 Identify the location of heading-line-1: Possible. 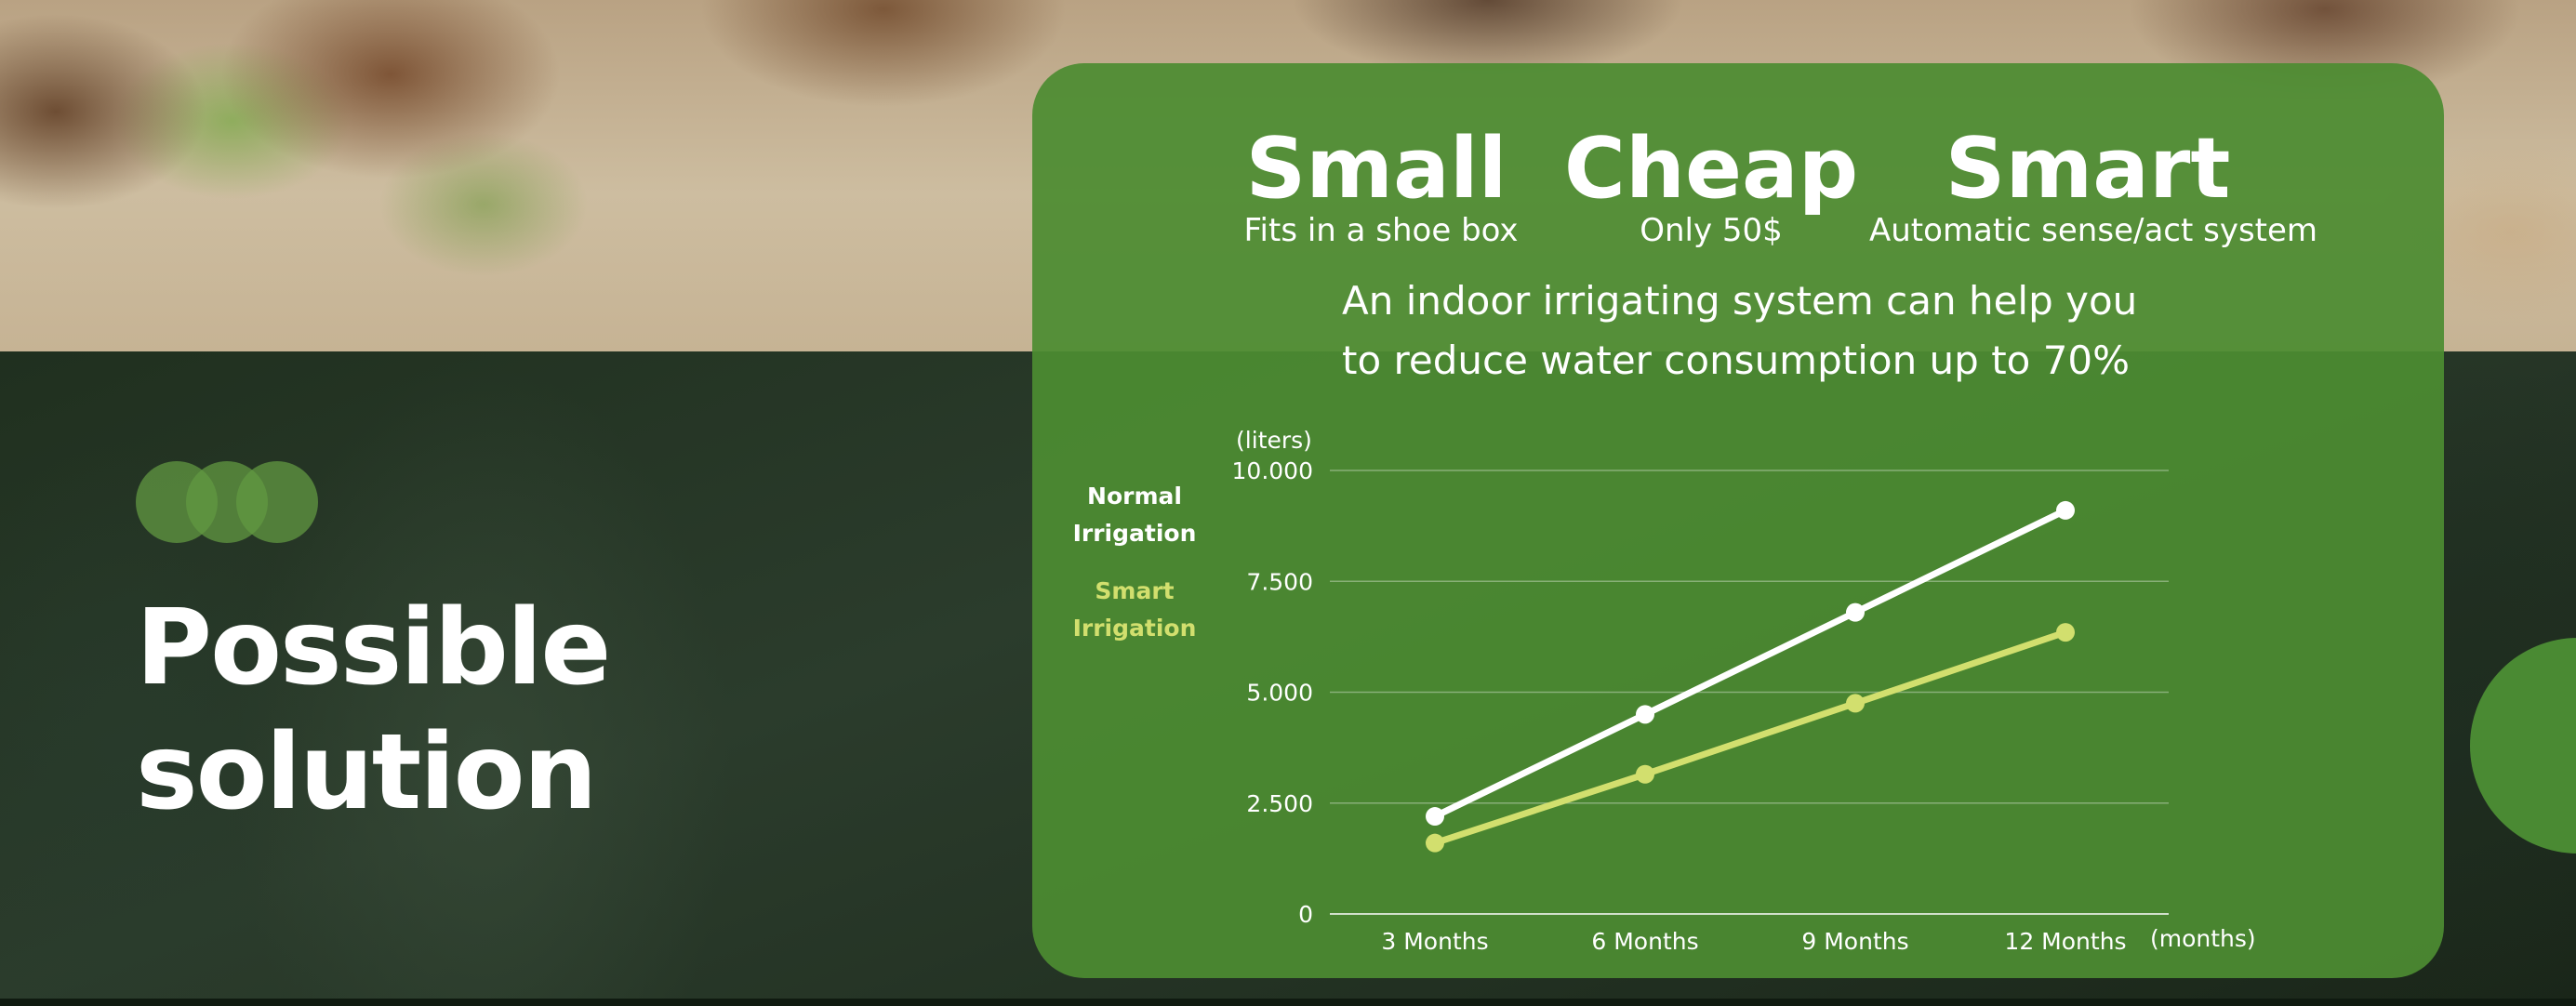
(373, 648).